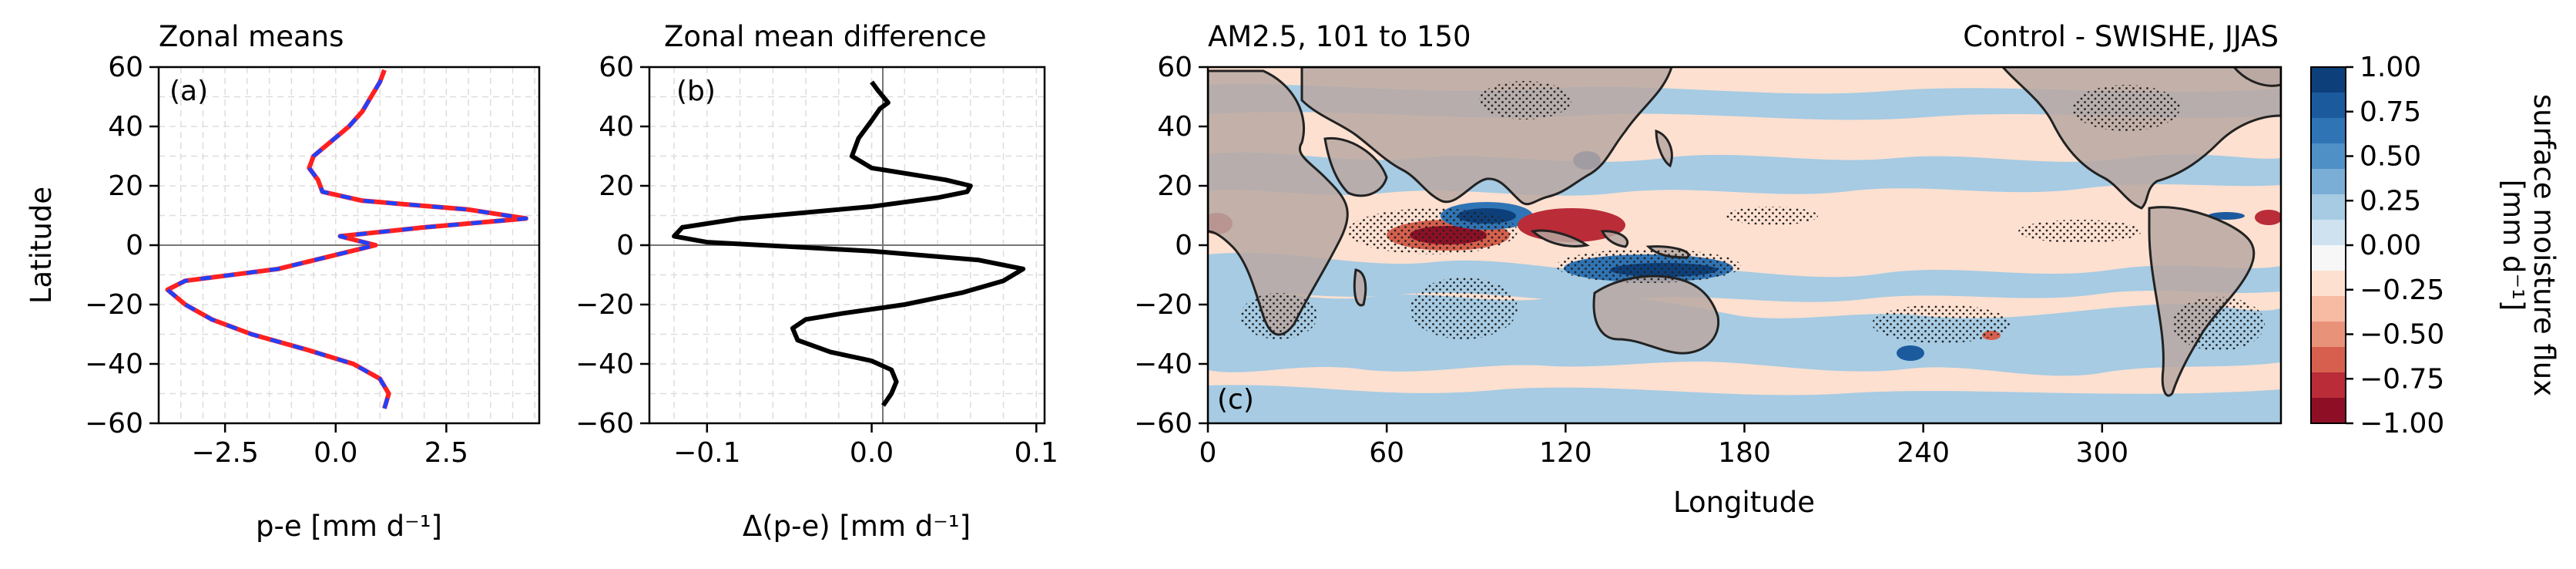 This screenshot has width=2576, height=569. What do you see at coordinates (1744, 453) in the screenshot?
I see `x-tick-label: 180` at bounding box center [1744, 453].